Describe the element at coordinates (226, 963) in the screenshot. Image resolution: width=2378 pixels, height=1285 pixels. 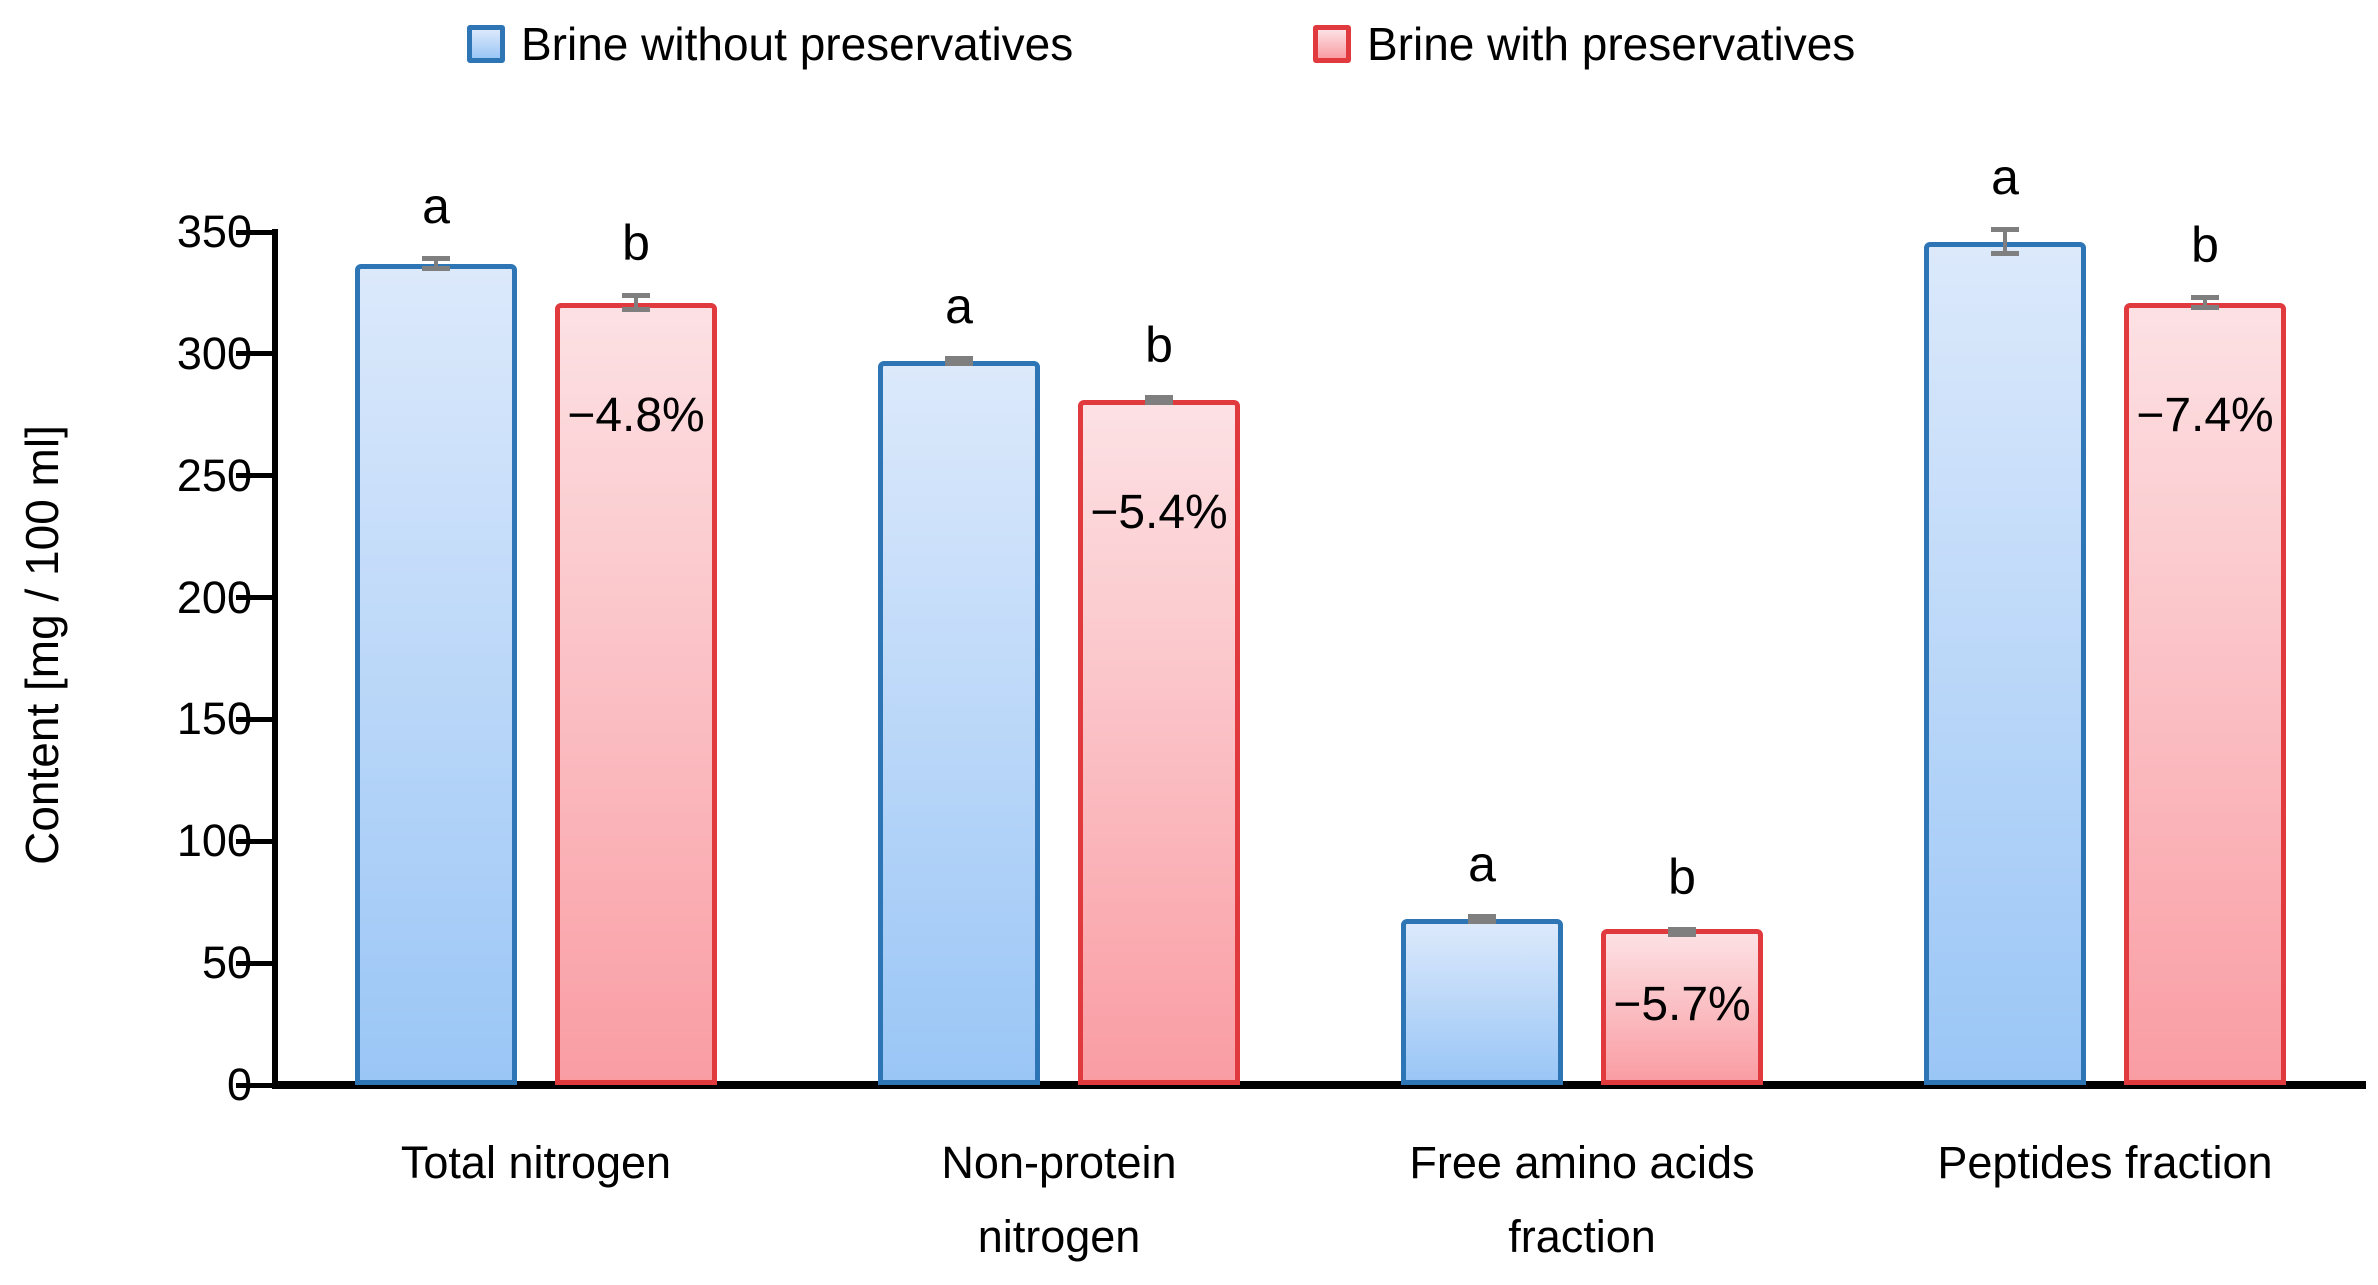
I see `y-tick-label: 50` at that location.